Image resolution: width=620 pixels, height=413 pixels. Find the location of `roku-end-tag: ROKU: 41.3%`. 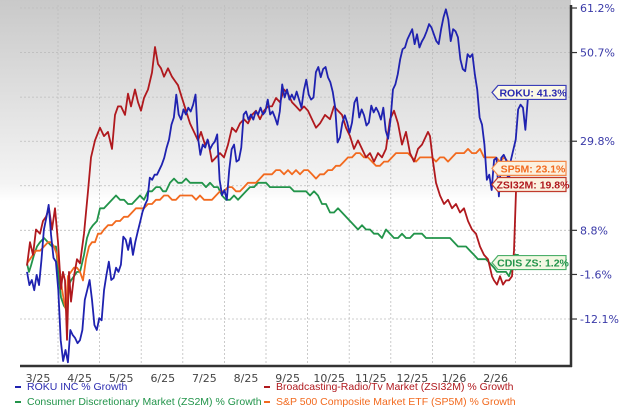

roku-end-tag: ROKU: 41.3% is located at coordinates (529, 92).